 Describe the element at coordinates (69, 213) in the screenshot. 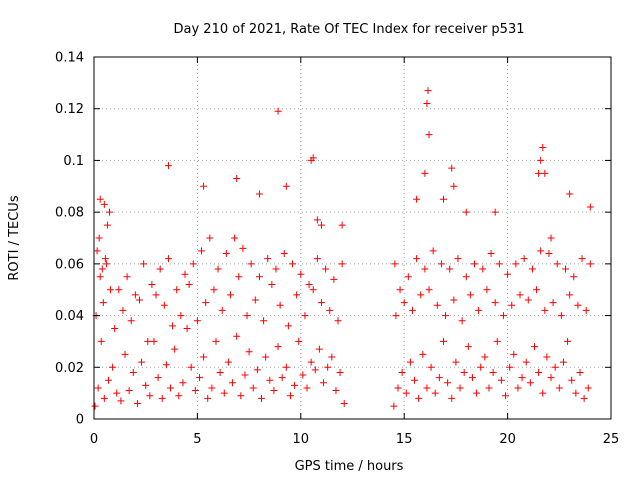

I see `y-tick-label: 0.08` at that location.